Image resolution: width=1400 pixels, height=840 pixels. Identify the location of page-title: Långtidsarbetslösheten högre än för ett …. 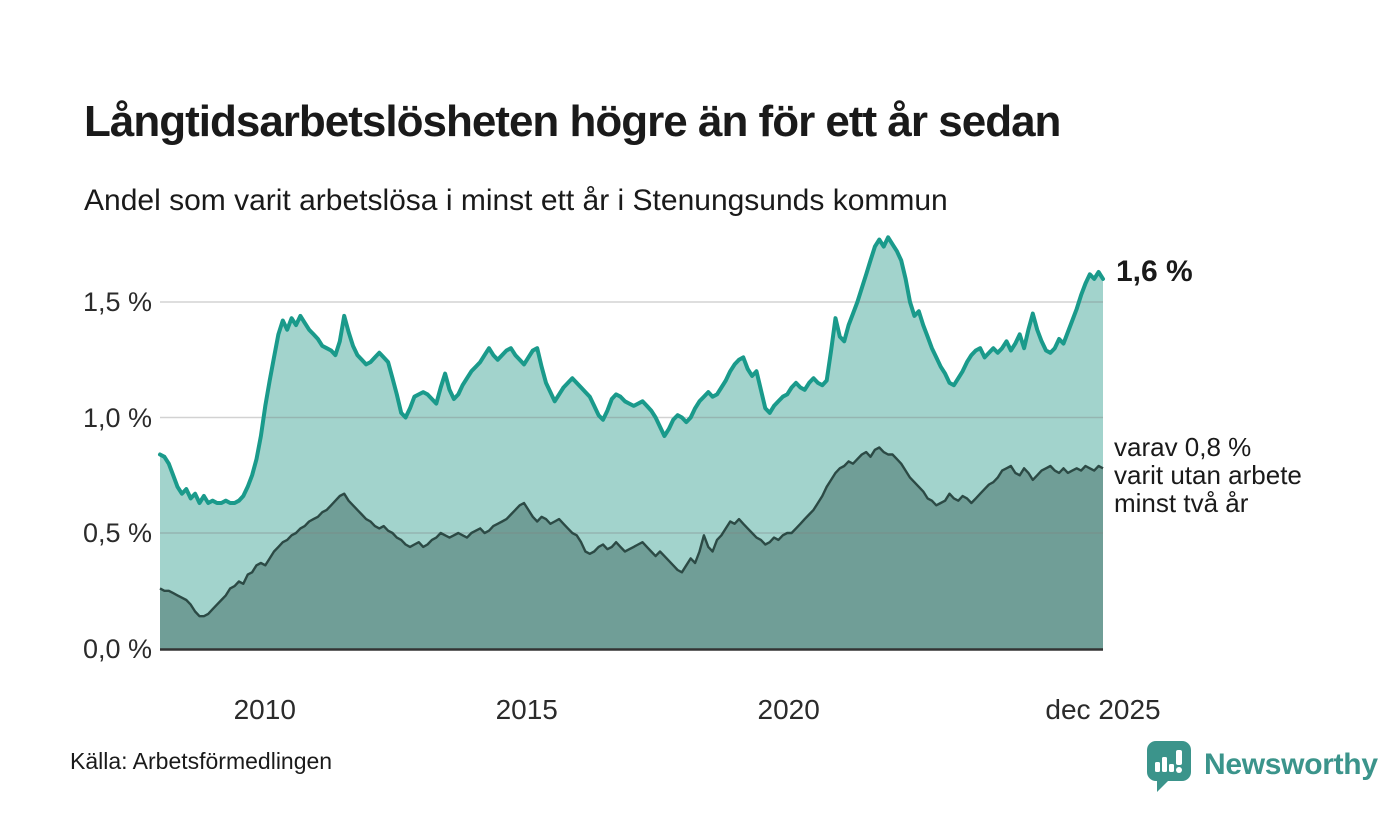
(572, 122).